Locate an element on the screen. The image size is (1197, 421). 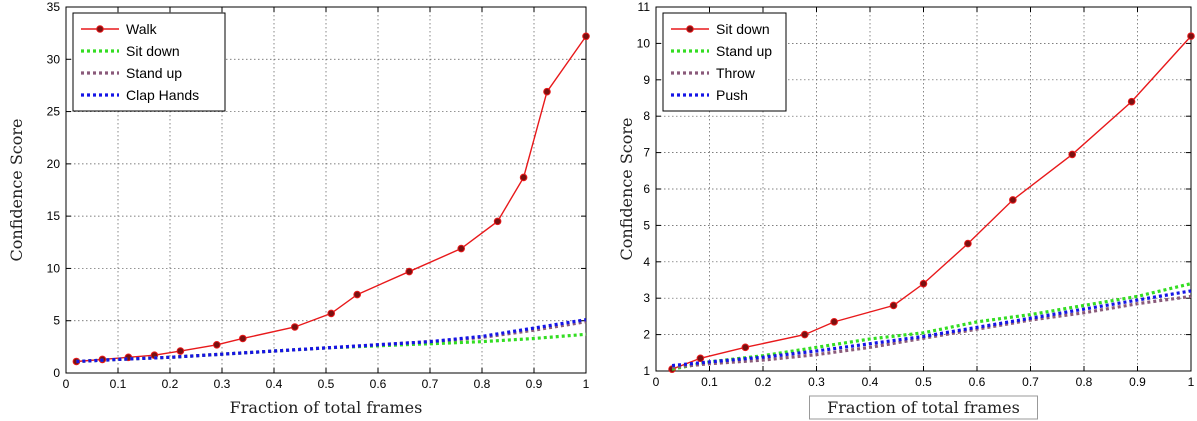
y-tick-label: 30 is located at coordinates (54, 59).